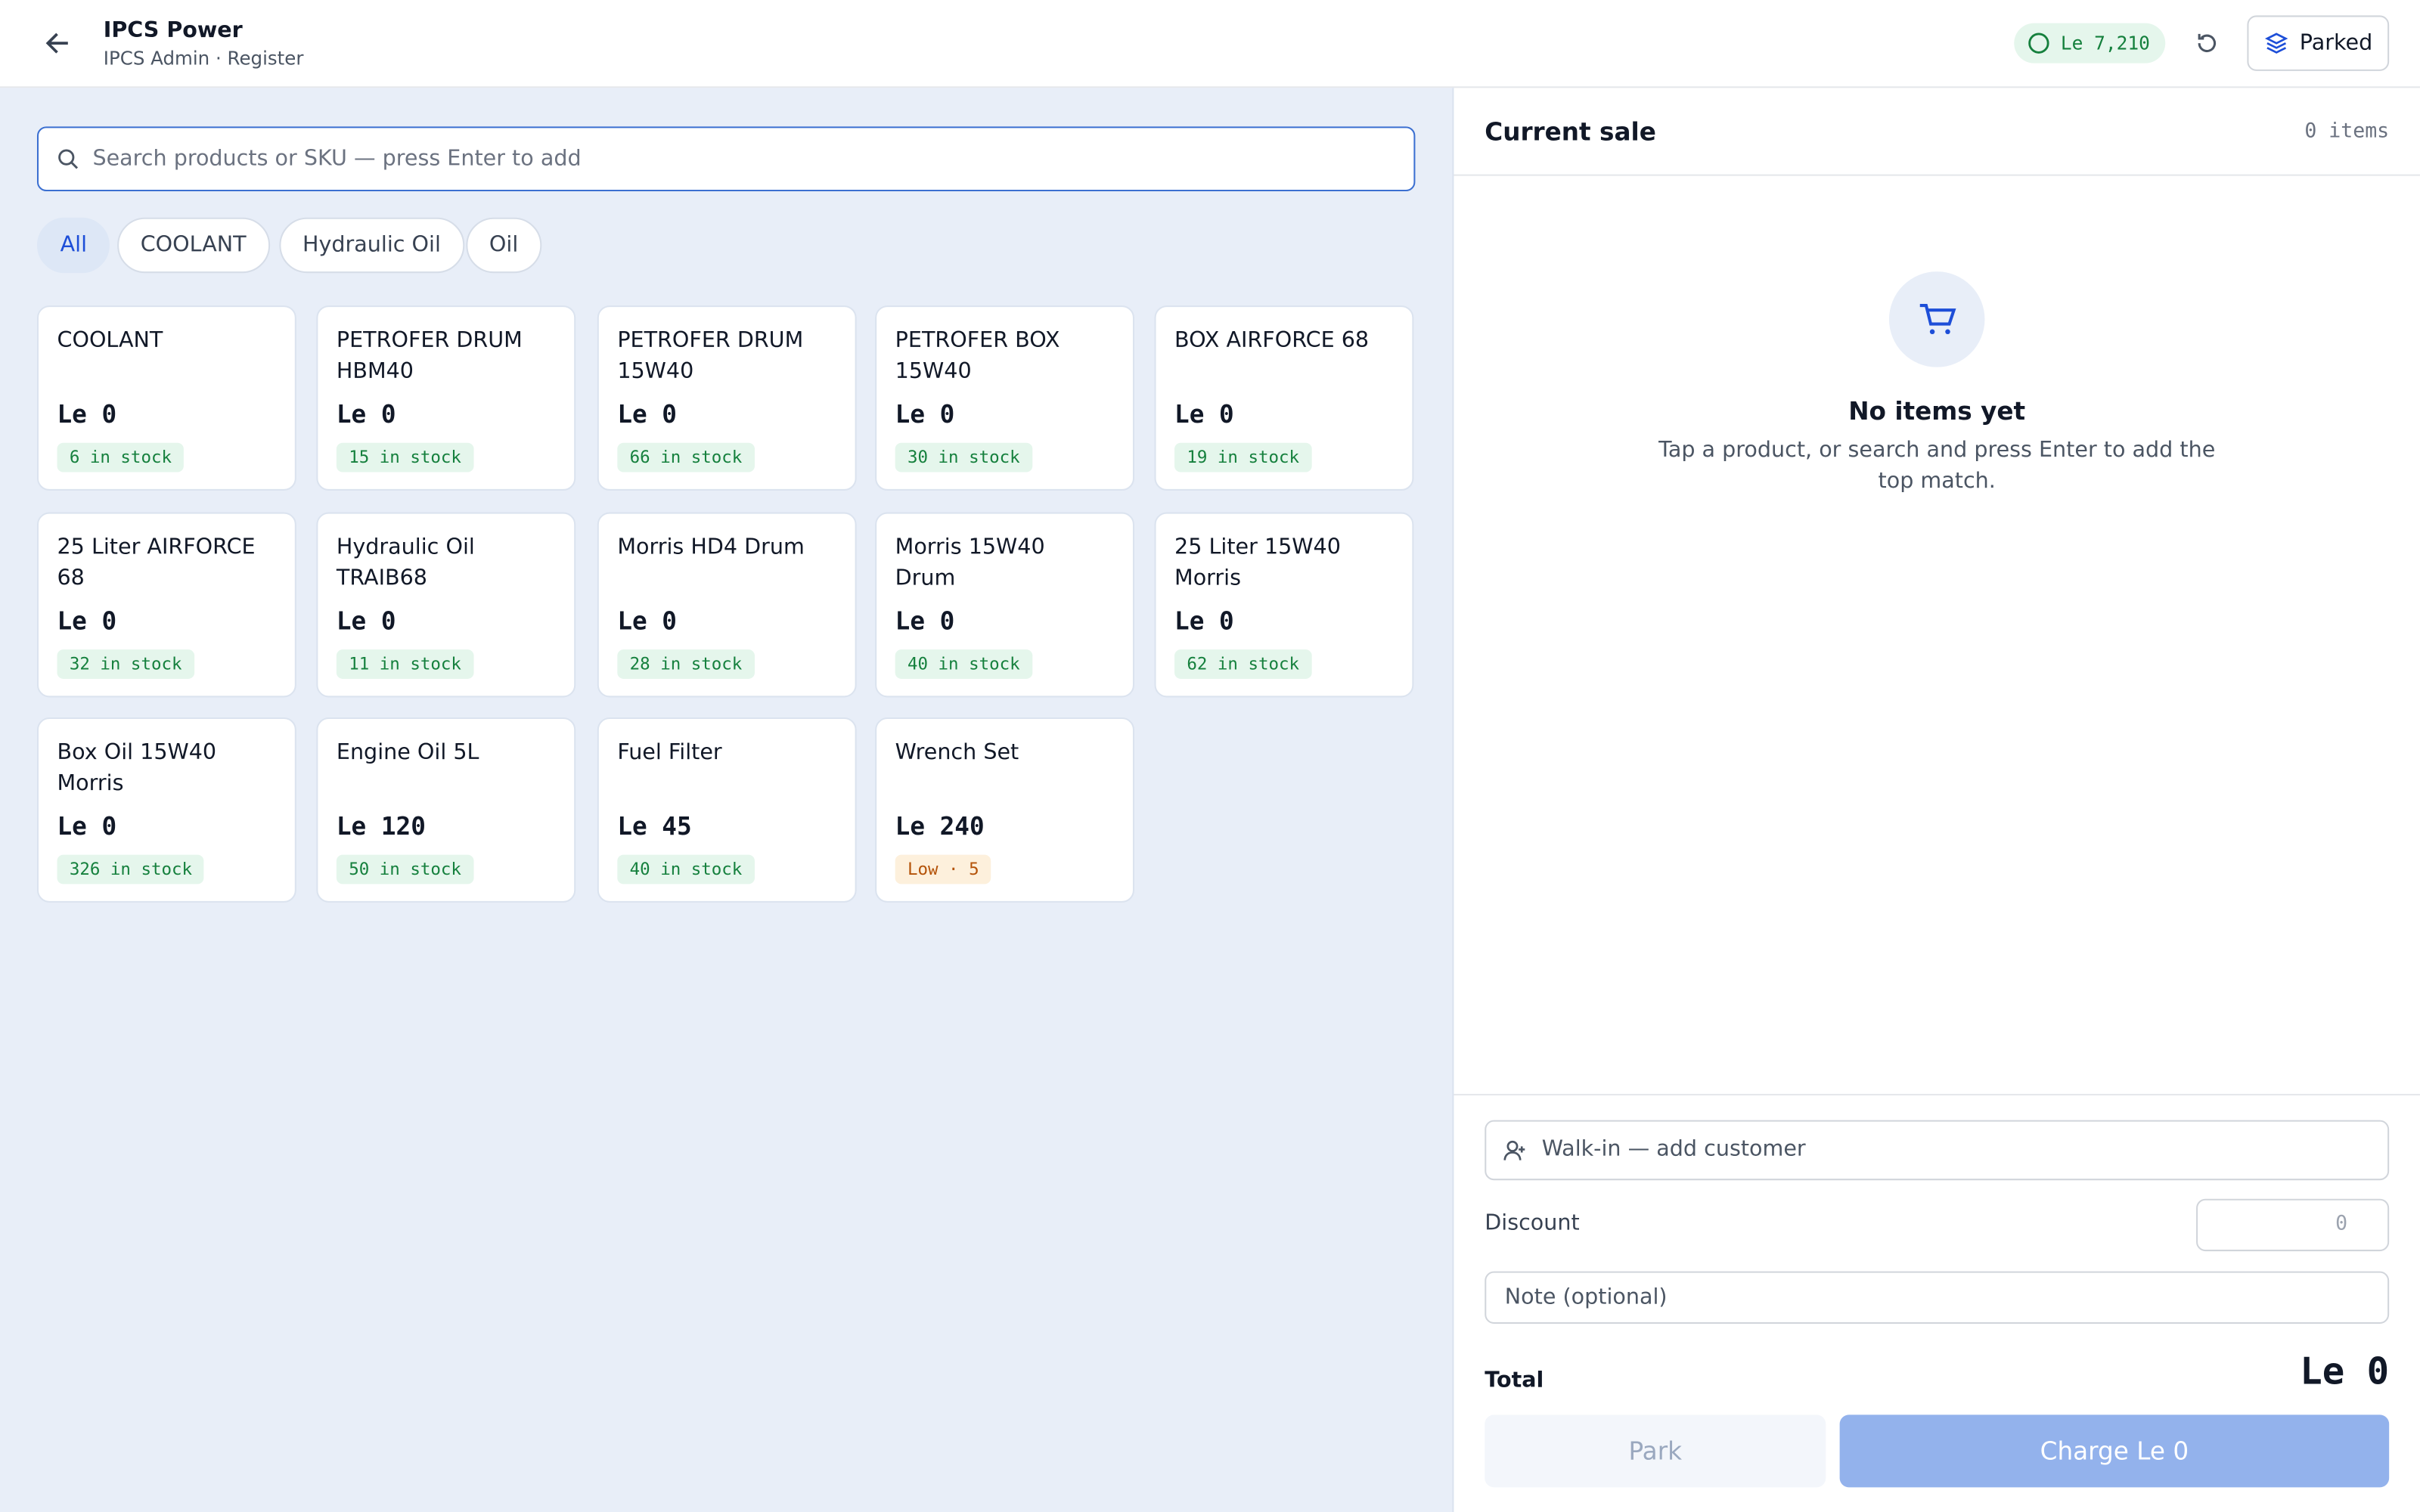 This screenshot has width=2420, height=1512. Describe the element at coordinates (686, 664) in the screenshot. I see `stock-badge: 28 in stock` at that location.